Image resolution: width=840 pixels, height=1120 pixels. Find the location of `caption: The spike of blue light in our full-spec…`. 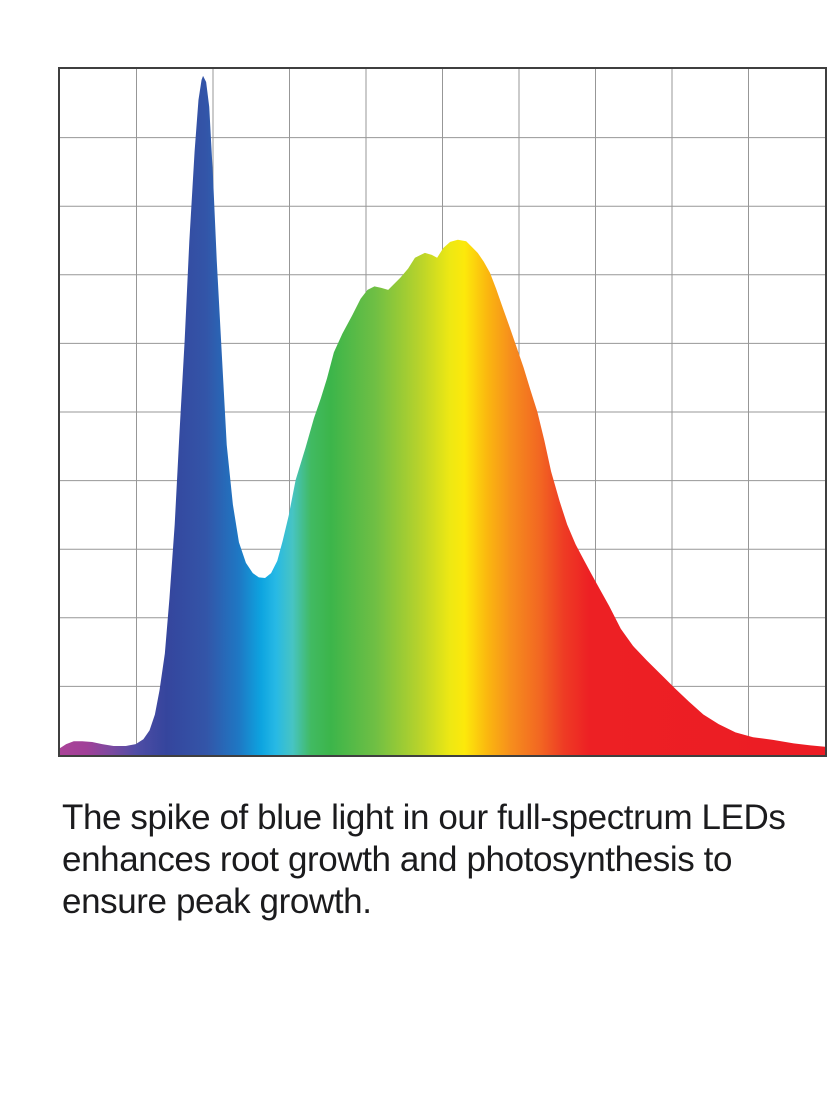

caption: The spike of blue light in our full-spec… is located at coordinates (427, 860).